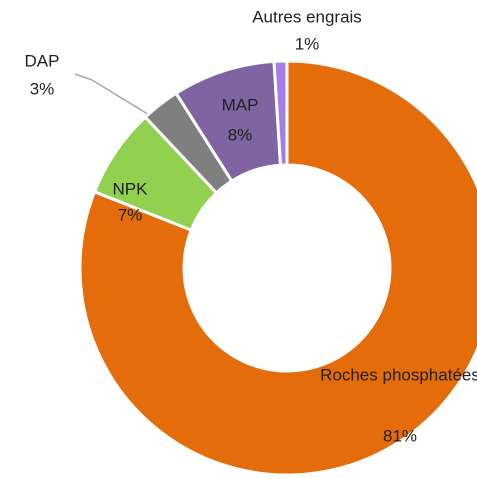 This screenshot has width=477, height=479. I want to click on slice-label: NPK, so click(131, 188).